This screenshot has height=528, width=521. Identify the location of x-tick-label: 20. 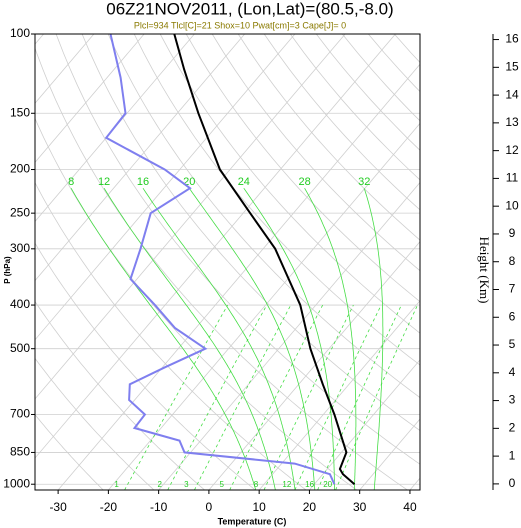
(310, 507).